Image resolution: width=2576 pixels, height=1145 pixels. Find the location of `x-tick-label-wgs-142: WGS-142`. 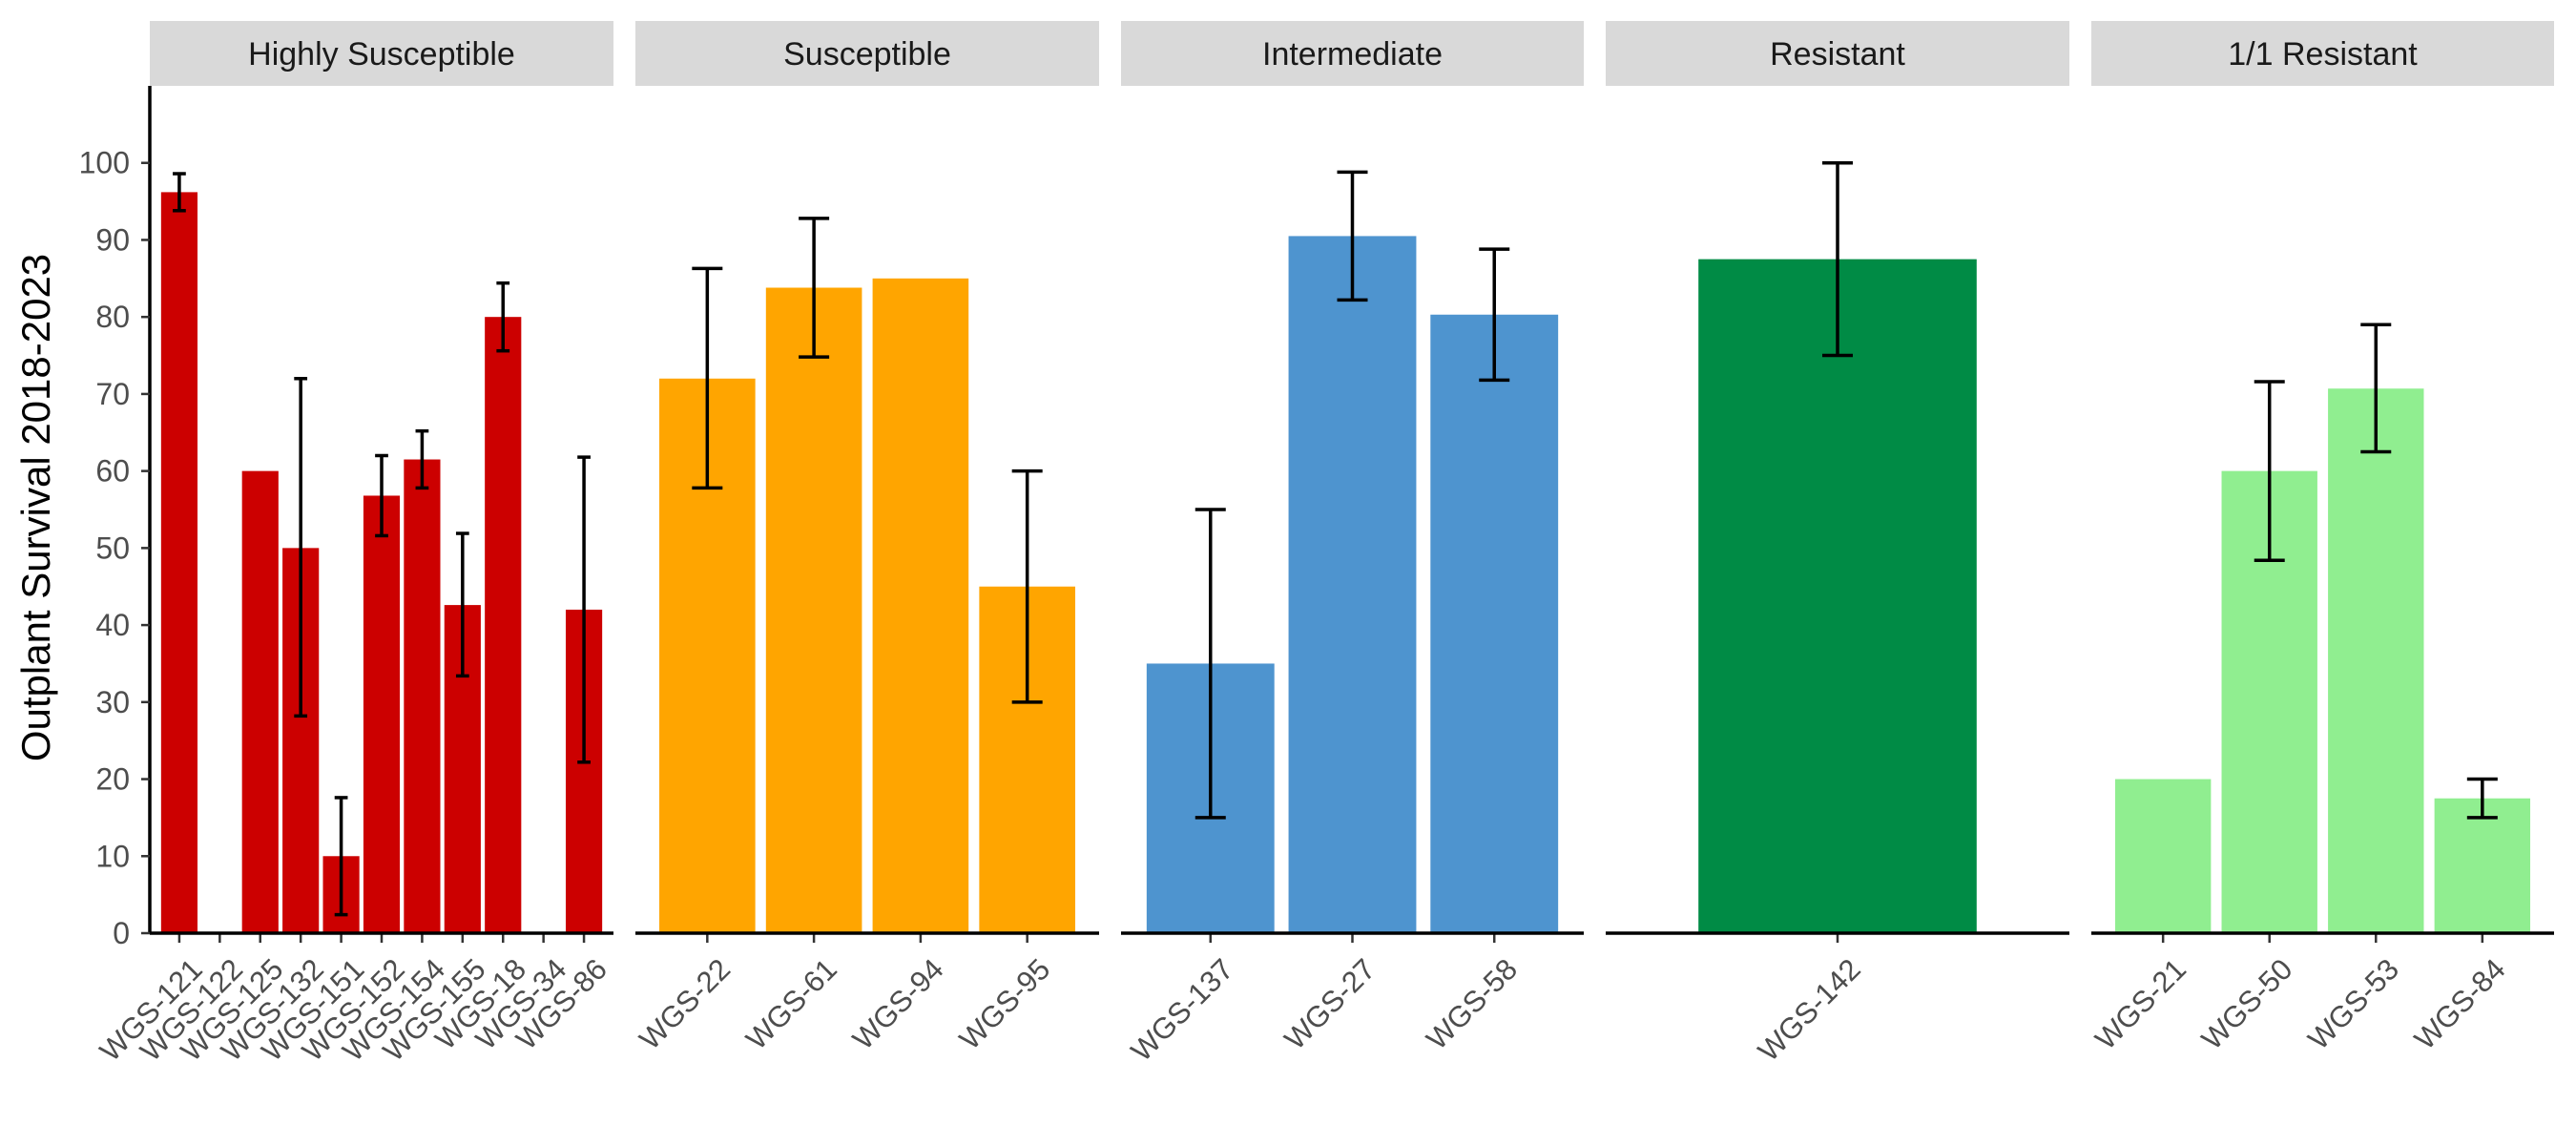

x-tick-label-wgs-142: WGS-142 is located at coordinates (1809, 1010).